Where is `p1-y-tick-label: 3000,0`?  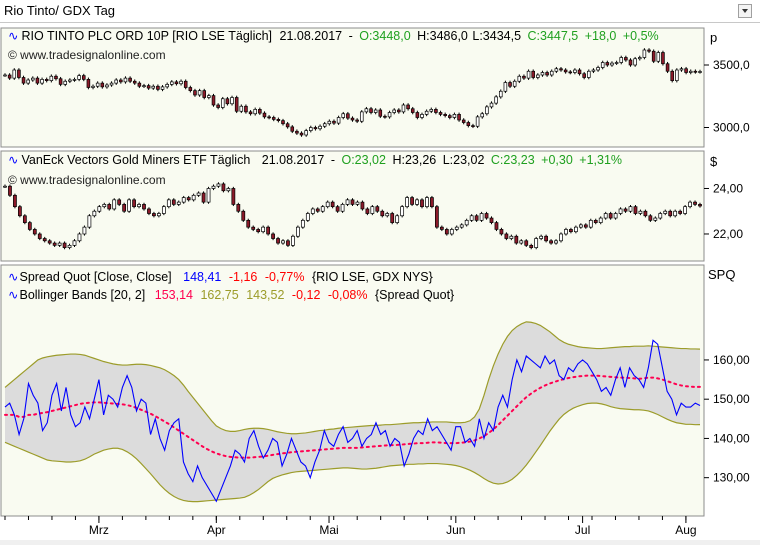 p1-y-tick-label: 3000,0 is located at coordinates (731, 128).